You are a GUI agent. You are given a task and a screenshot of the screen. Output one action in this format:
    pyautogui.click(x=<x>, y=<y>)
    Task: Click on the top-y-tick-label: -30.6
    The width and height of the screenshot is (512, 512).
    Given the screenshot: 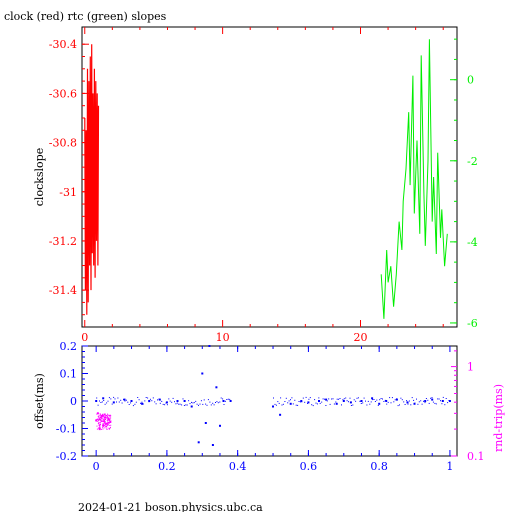 What is the action you would take?
    pyautogui.click(x=63, y=93)
    